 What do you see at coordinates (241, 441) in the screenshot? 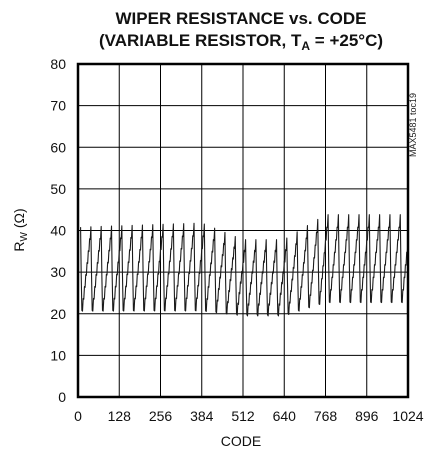
I see `x-axis-label: CODE` at bounding box center [241, 441].